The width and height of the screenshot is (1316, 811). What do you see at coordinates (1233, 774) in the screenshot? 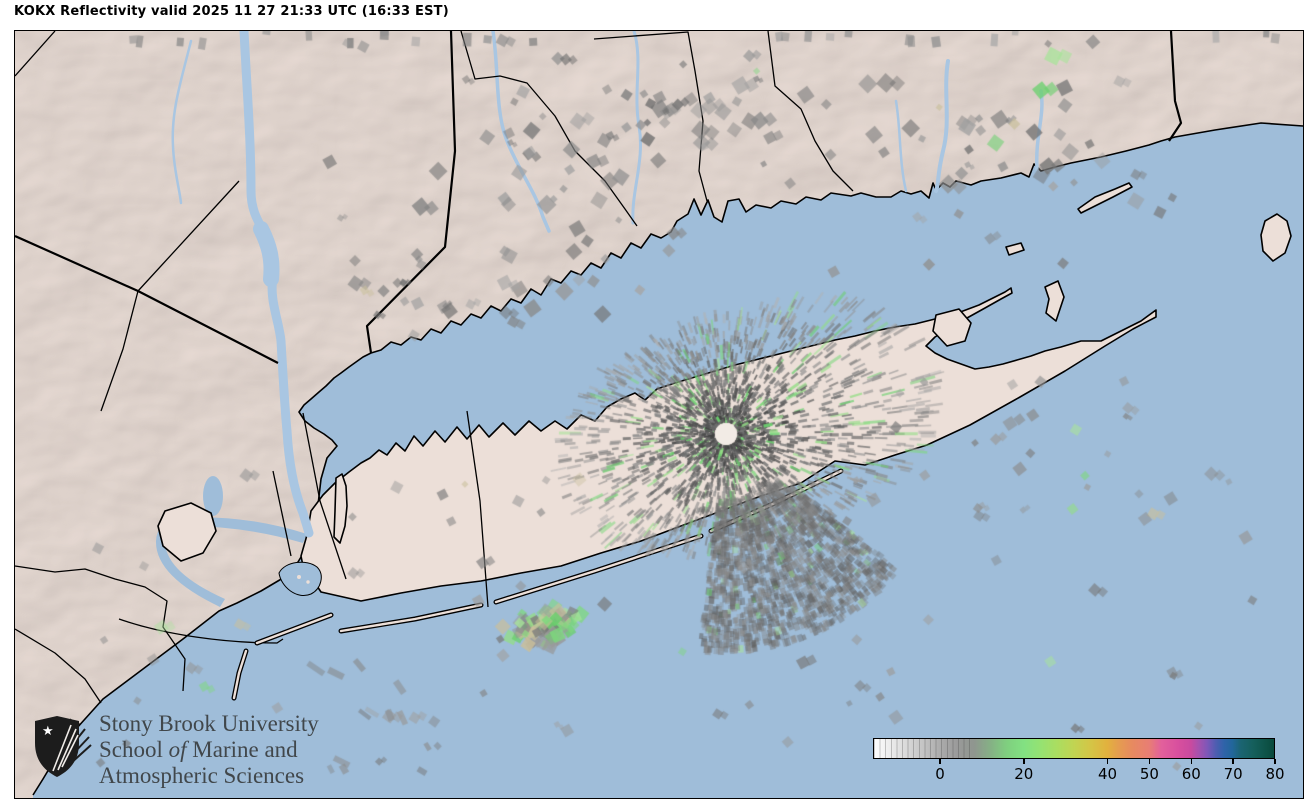
I see `colorbar-tick-label: 70` at bounding box center [1233, 774].